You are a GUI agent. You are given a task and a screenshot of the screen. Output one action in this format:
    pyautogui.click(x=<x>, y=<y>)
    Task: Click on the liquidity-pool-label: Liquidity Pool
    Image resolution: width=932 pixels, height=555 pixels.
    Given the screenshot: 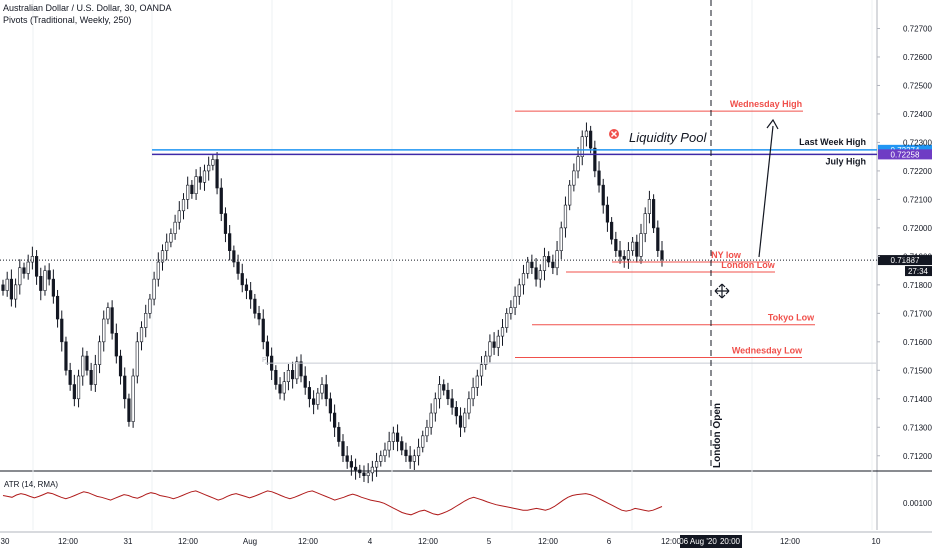 What is the action you would take?
    pyautogui.click(x=668, y=137)
    